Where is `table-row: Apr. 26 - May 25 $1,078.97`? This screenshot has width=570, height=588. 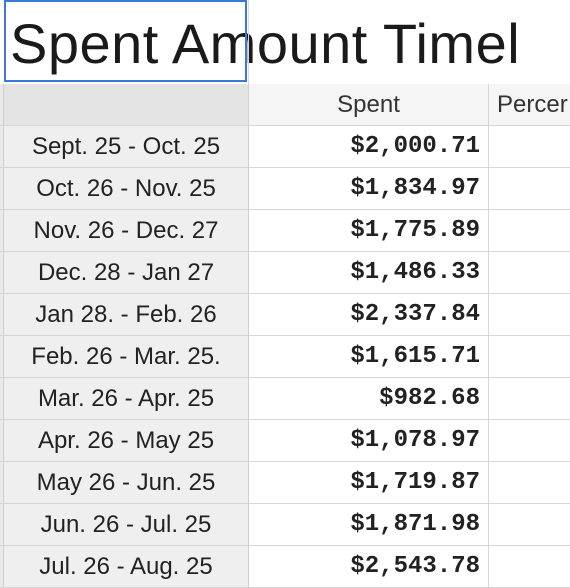
table-row: Apr. 26 - May 25 $1,078.97 is located at coordinates (285, 441).